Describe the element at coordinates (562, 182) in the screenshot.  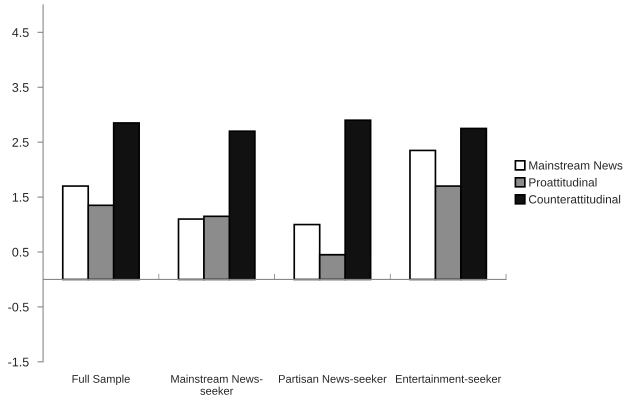
I see `legend-label: Proattitudinal` at that location.